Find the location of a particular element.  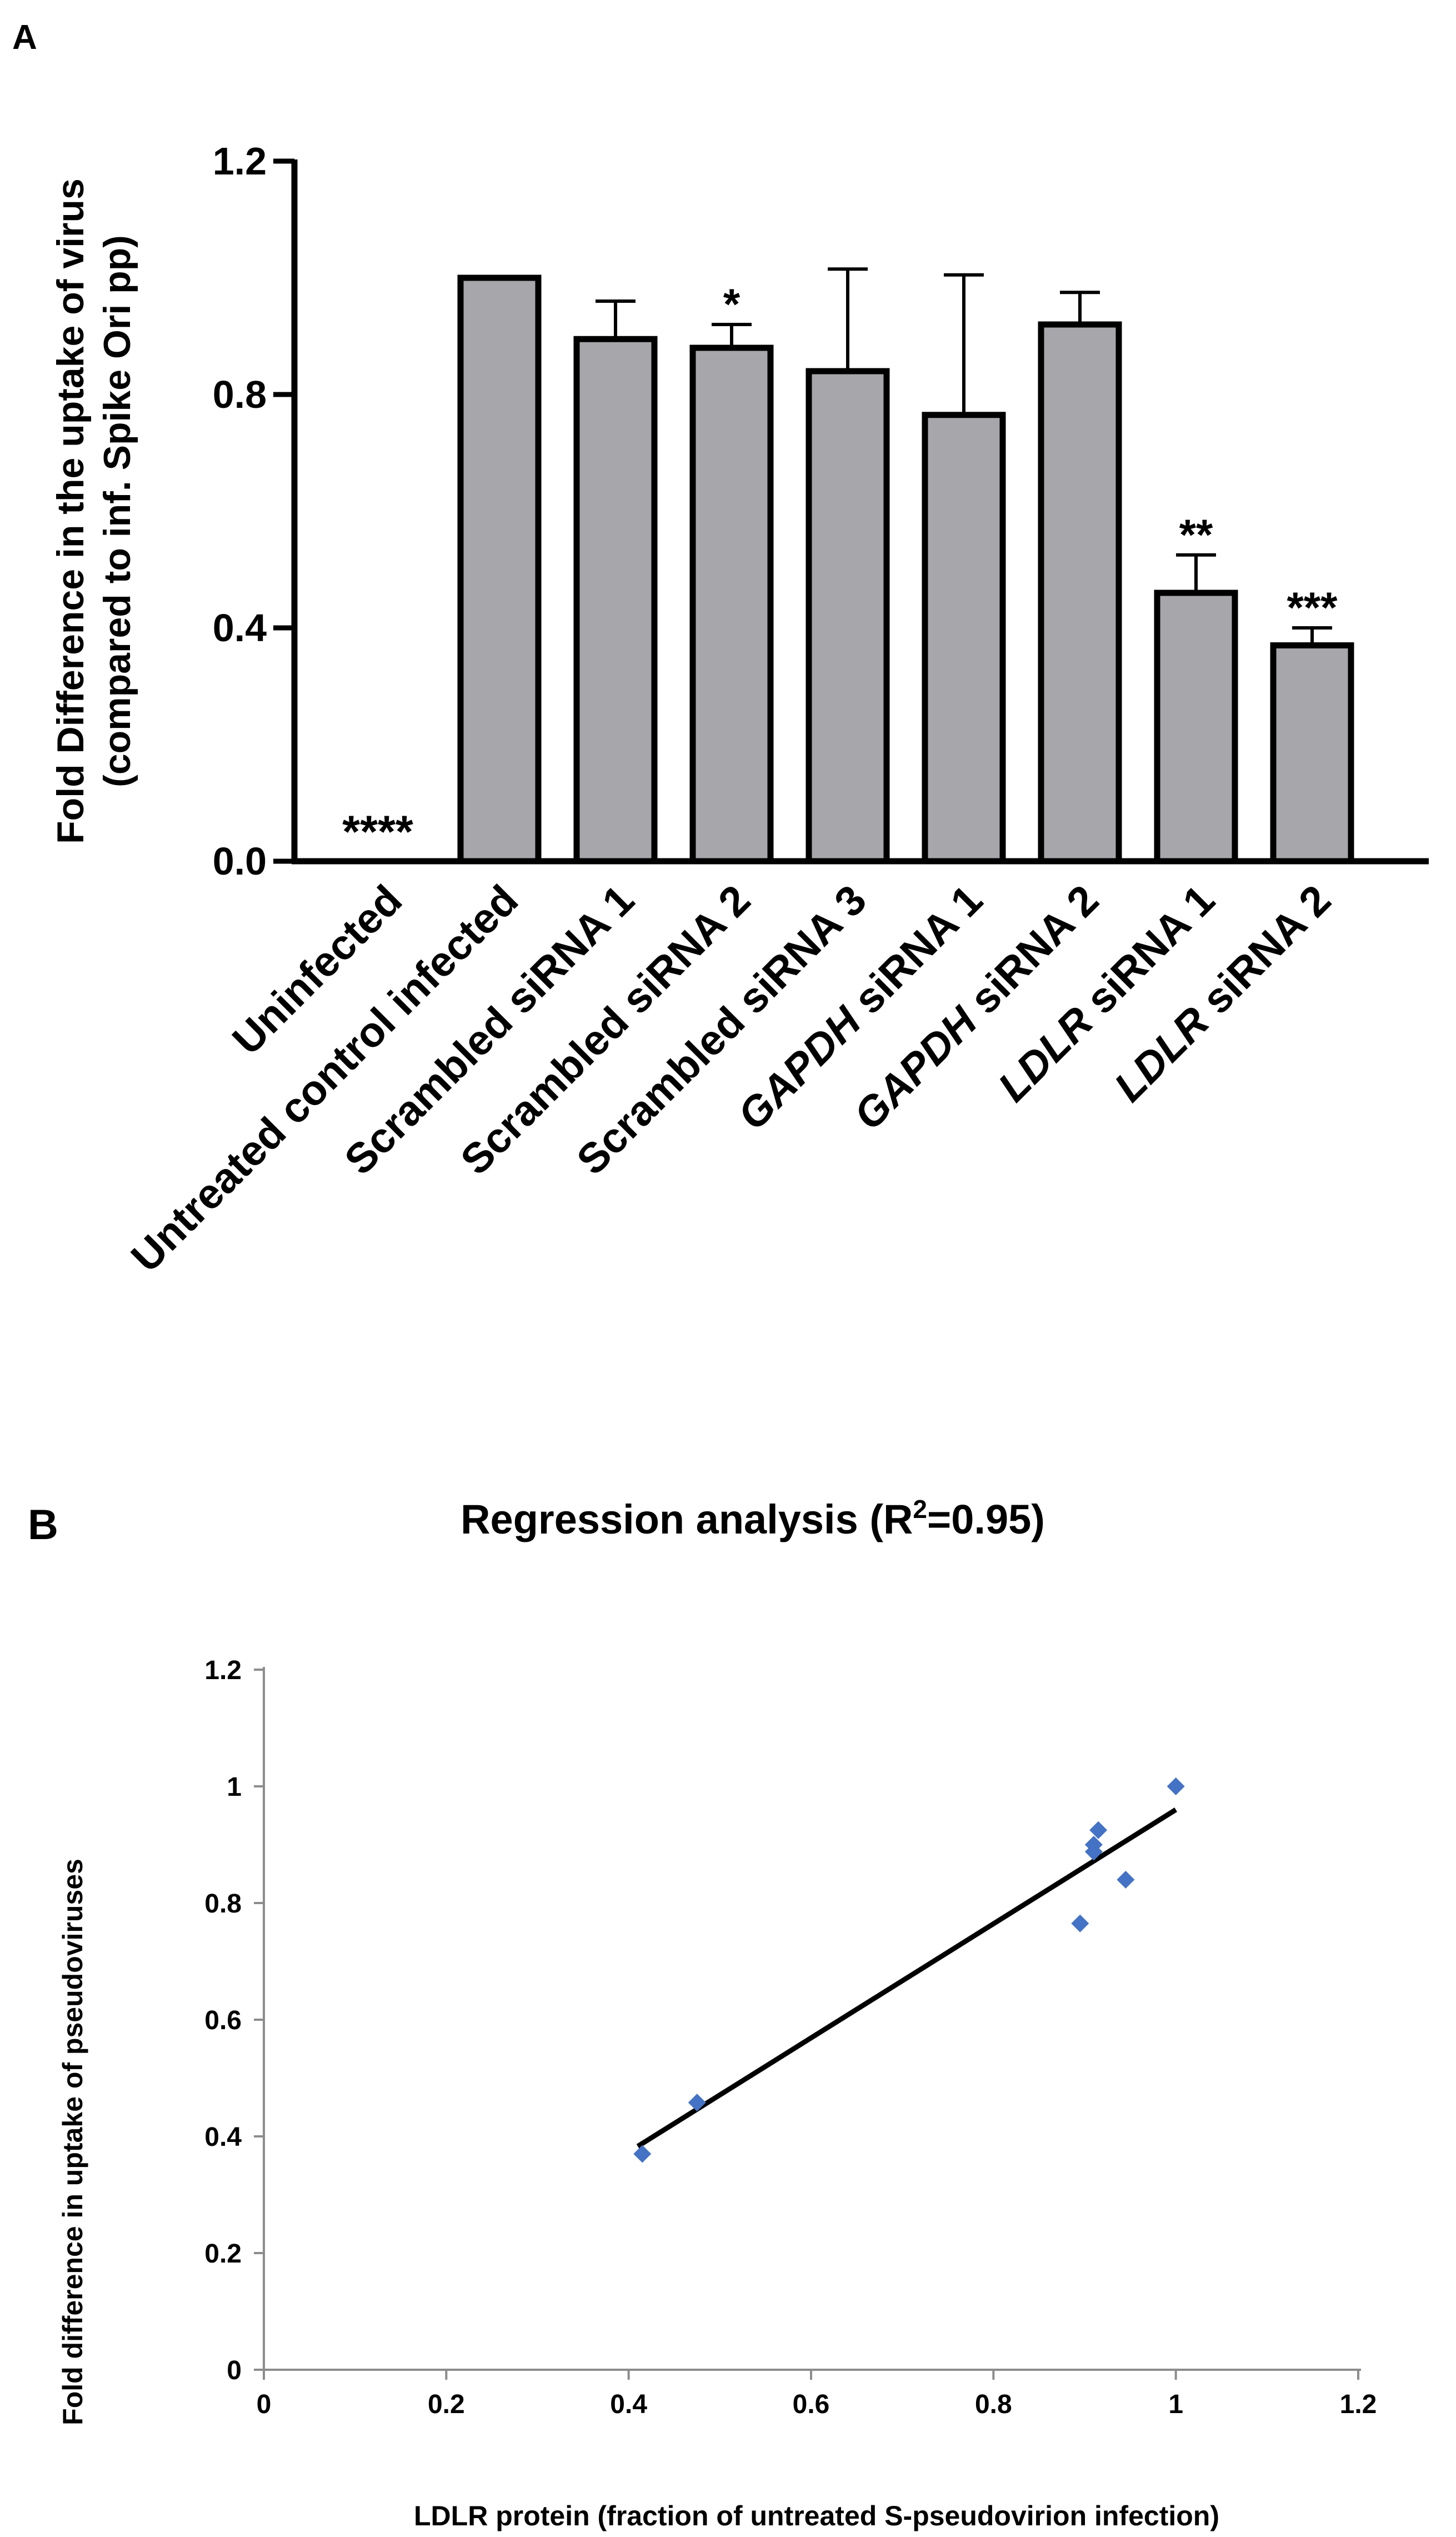

panel-b-y-tick-label: 0.8 is located at coordinates (223, 1904).